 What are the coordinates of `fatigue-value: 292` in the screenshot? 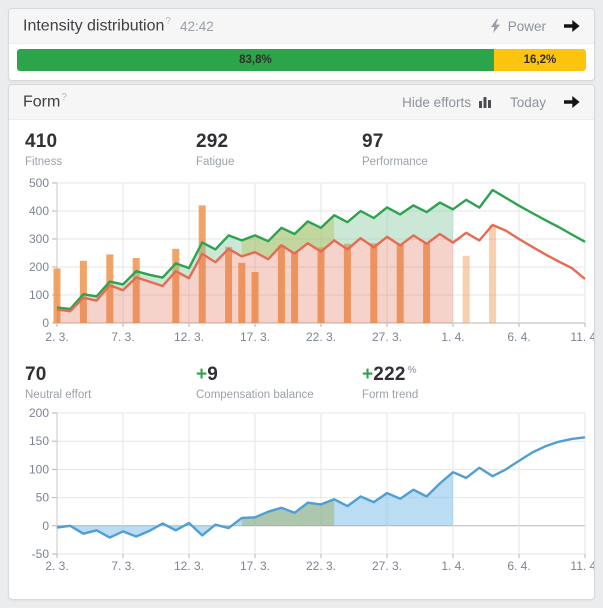 It's located at (212, 141).